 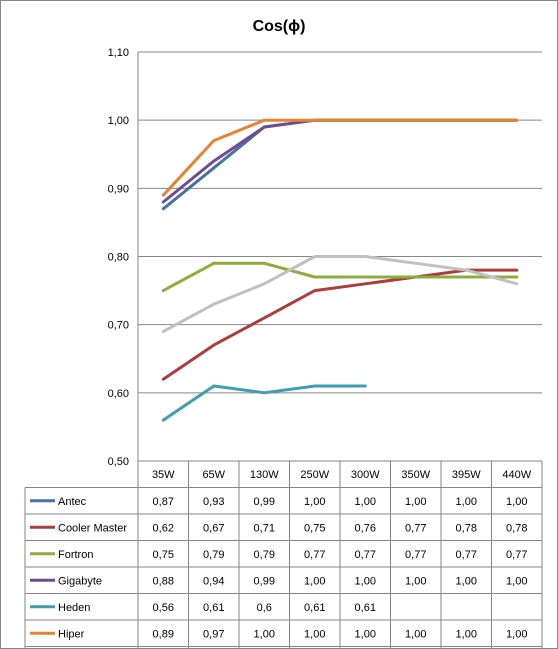 I want to click on series-line-antec, so click(x=340, y=164).